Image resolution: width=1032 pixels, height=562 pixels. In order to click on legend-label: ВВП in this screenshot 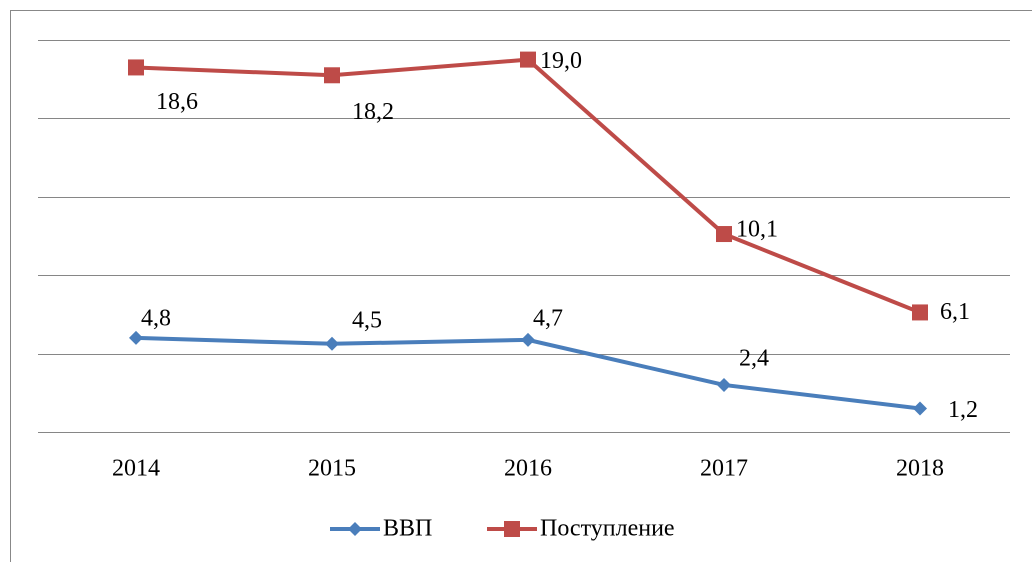, I will do `click(407, 529)`.